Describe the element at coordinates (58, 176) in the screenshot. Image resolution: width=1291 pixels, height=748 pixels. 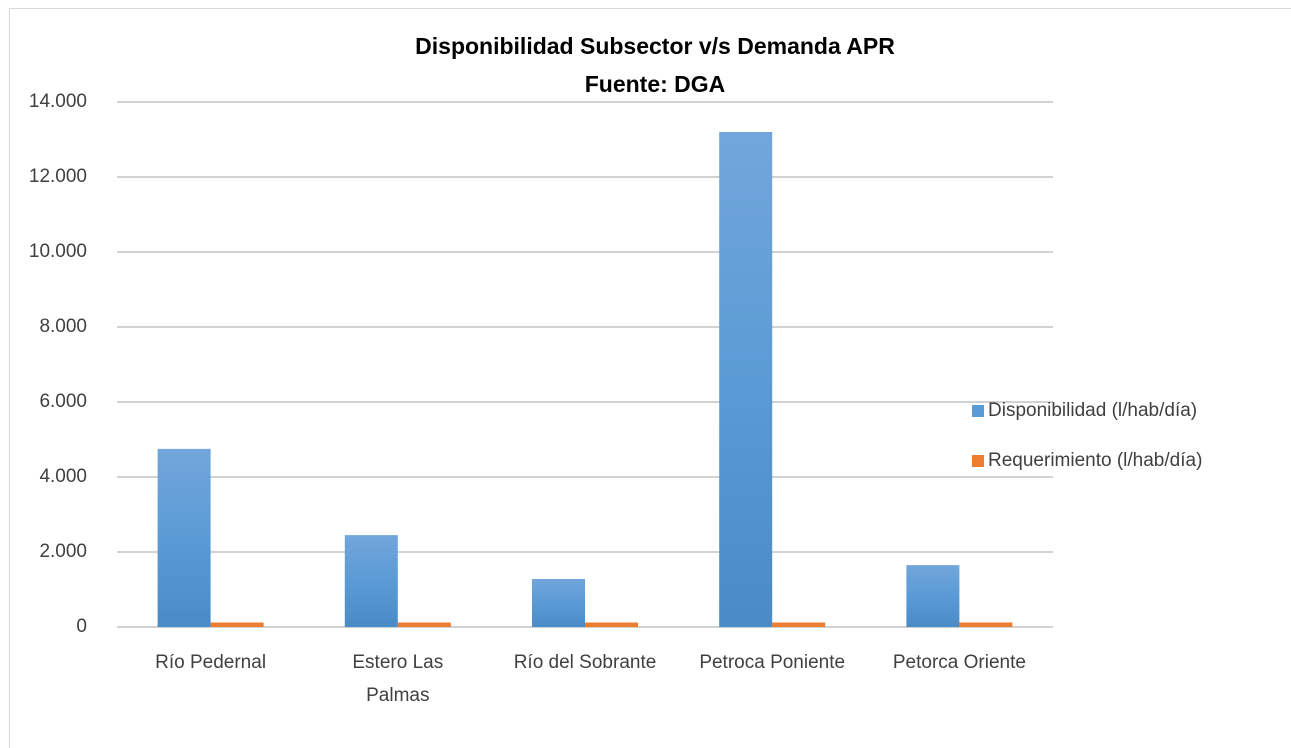
I see `y-tick-label: 12.000` at that location.